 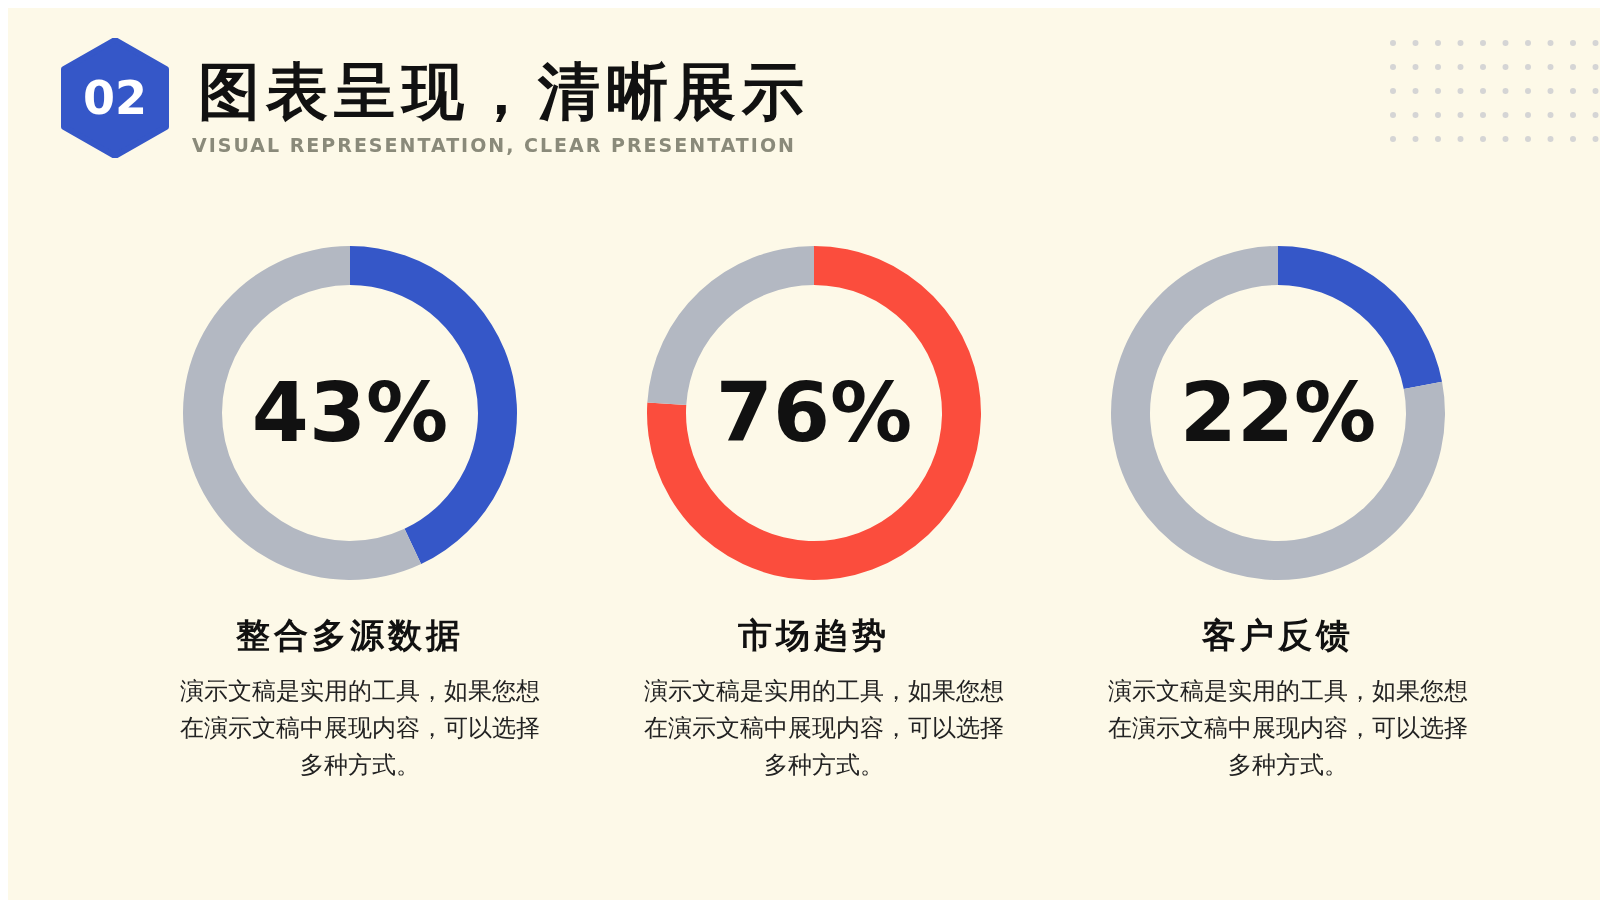 I want to click on text: 整合多源数据, so click(x=350, y=635).